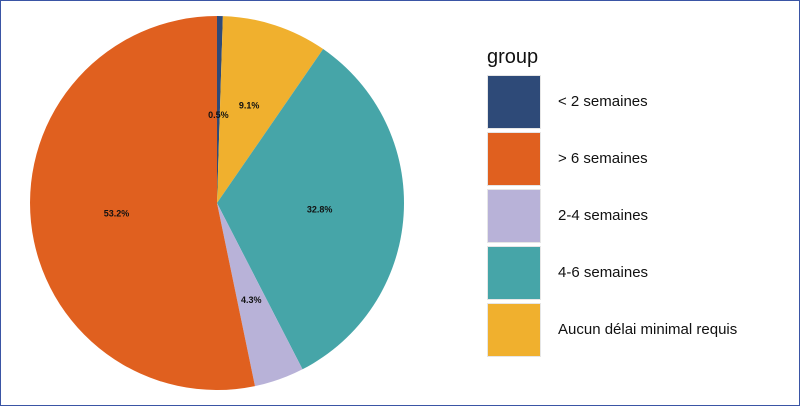 This screenshot has height=407, width=800. What do you see at coordinates (249, 105) in the screenshot?
I see `slice-label-aucun-d-lai-minimal-requis: 9.1%` at bounding box center [249, 105].